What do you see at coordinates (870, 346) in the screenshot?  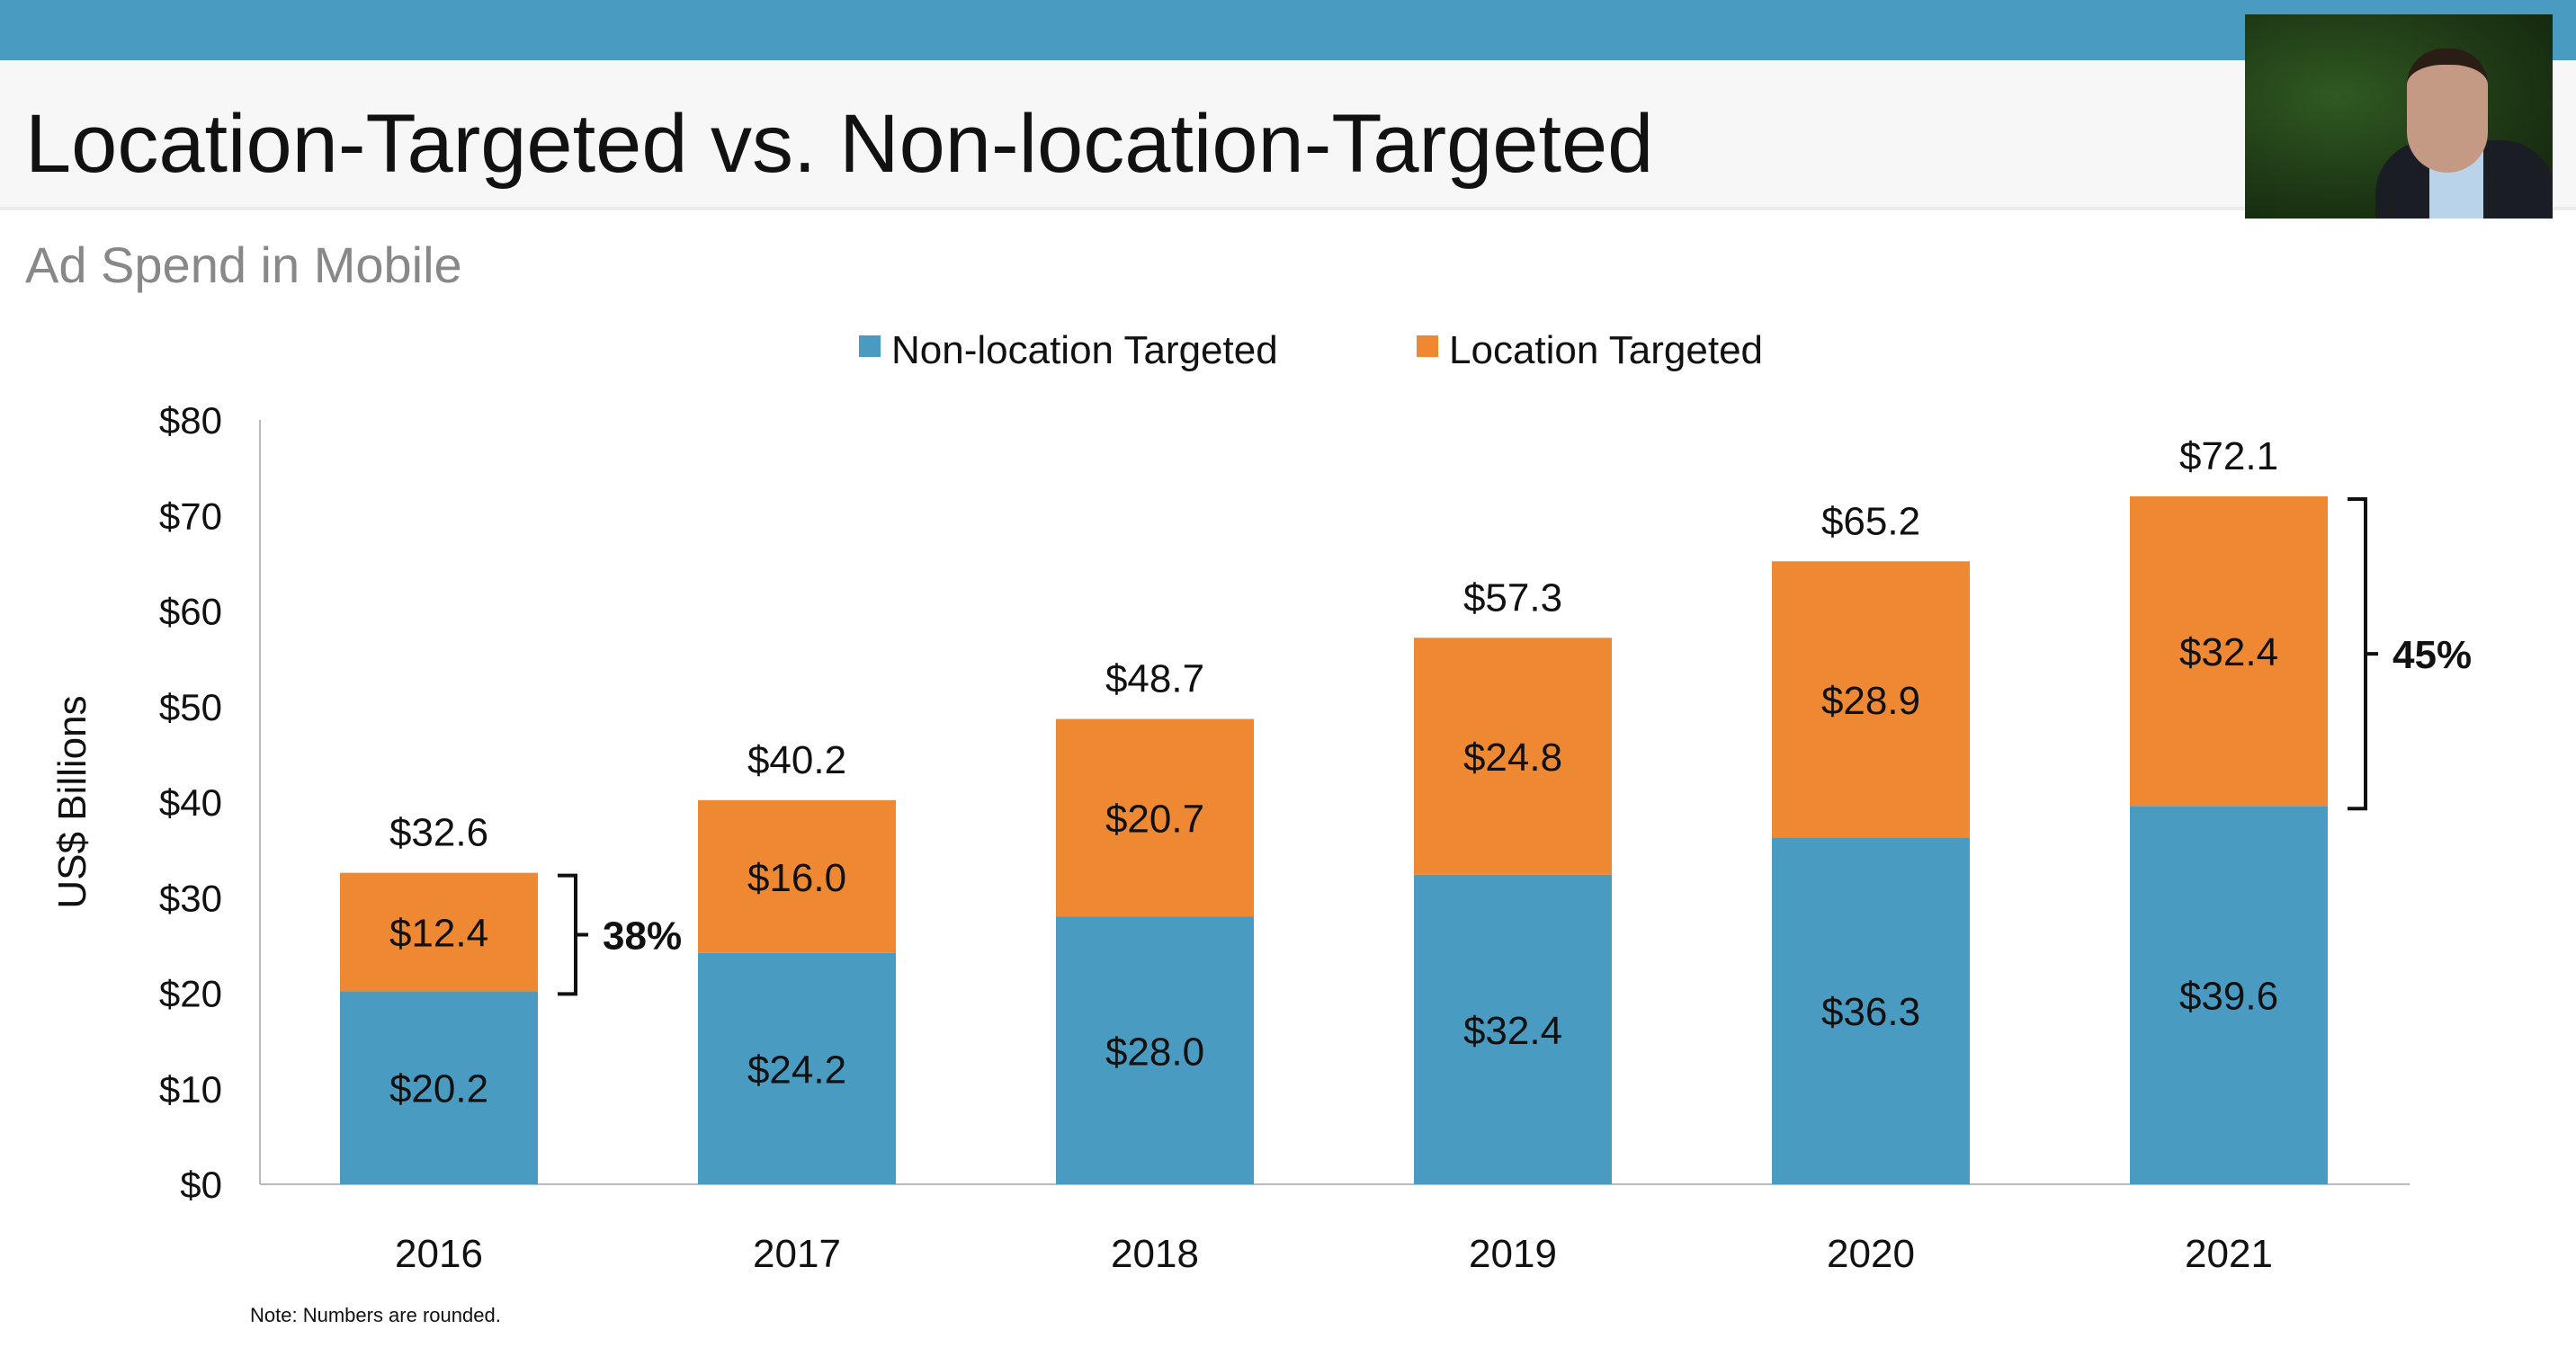 I see `legend-swatch-non-location` at bounding box center [870, 346].